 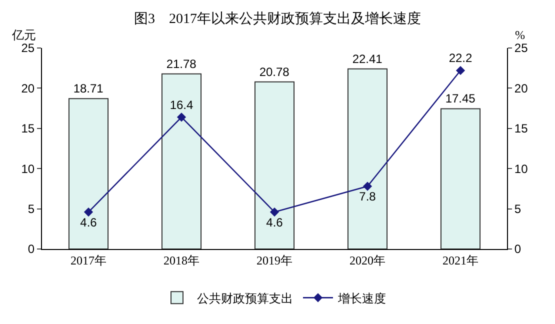 What do you see at coordinates (28, 88) in the screenshot?
I see `y-tick-label: 20` at bounding box center [28, 88].